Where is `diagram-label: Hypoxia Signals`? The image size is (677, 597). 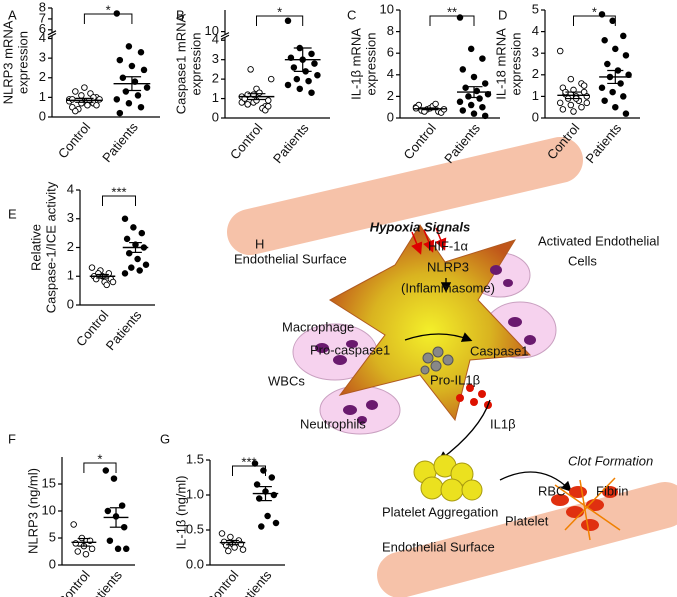
diagram-label: Hypoxia Signals is located at coordinates (420, 226).